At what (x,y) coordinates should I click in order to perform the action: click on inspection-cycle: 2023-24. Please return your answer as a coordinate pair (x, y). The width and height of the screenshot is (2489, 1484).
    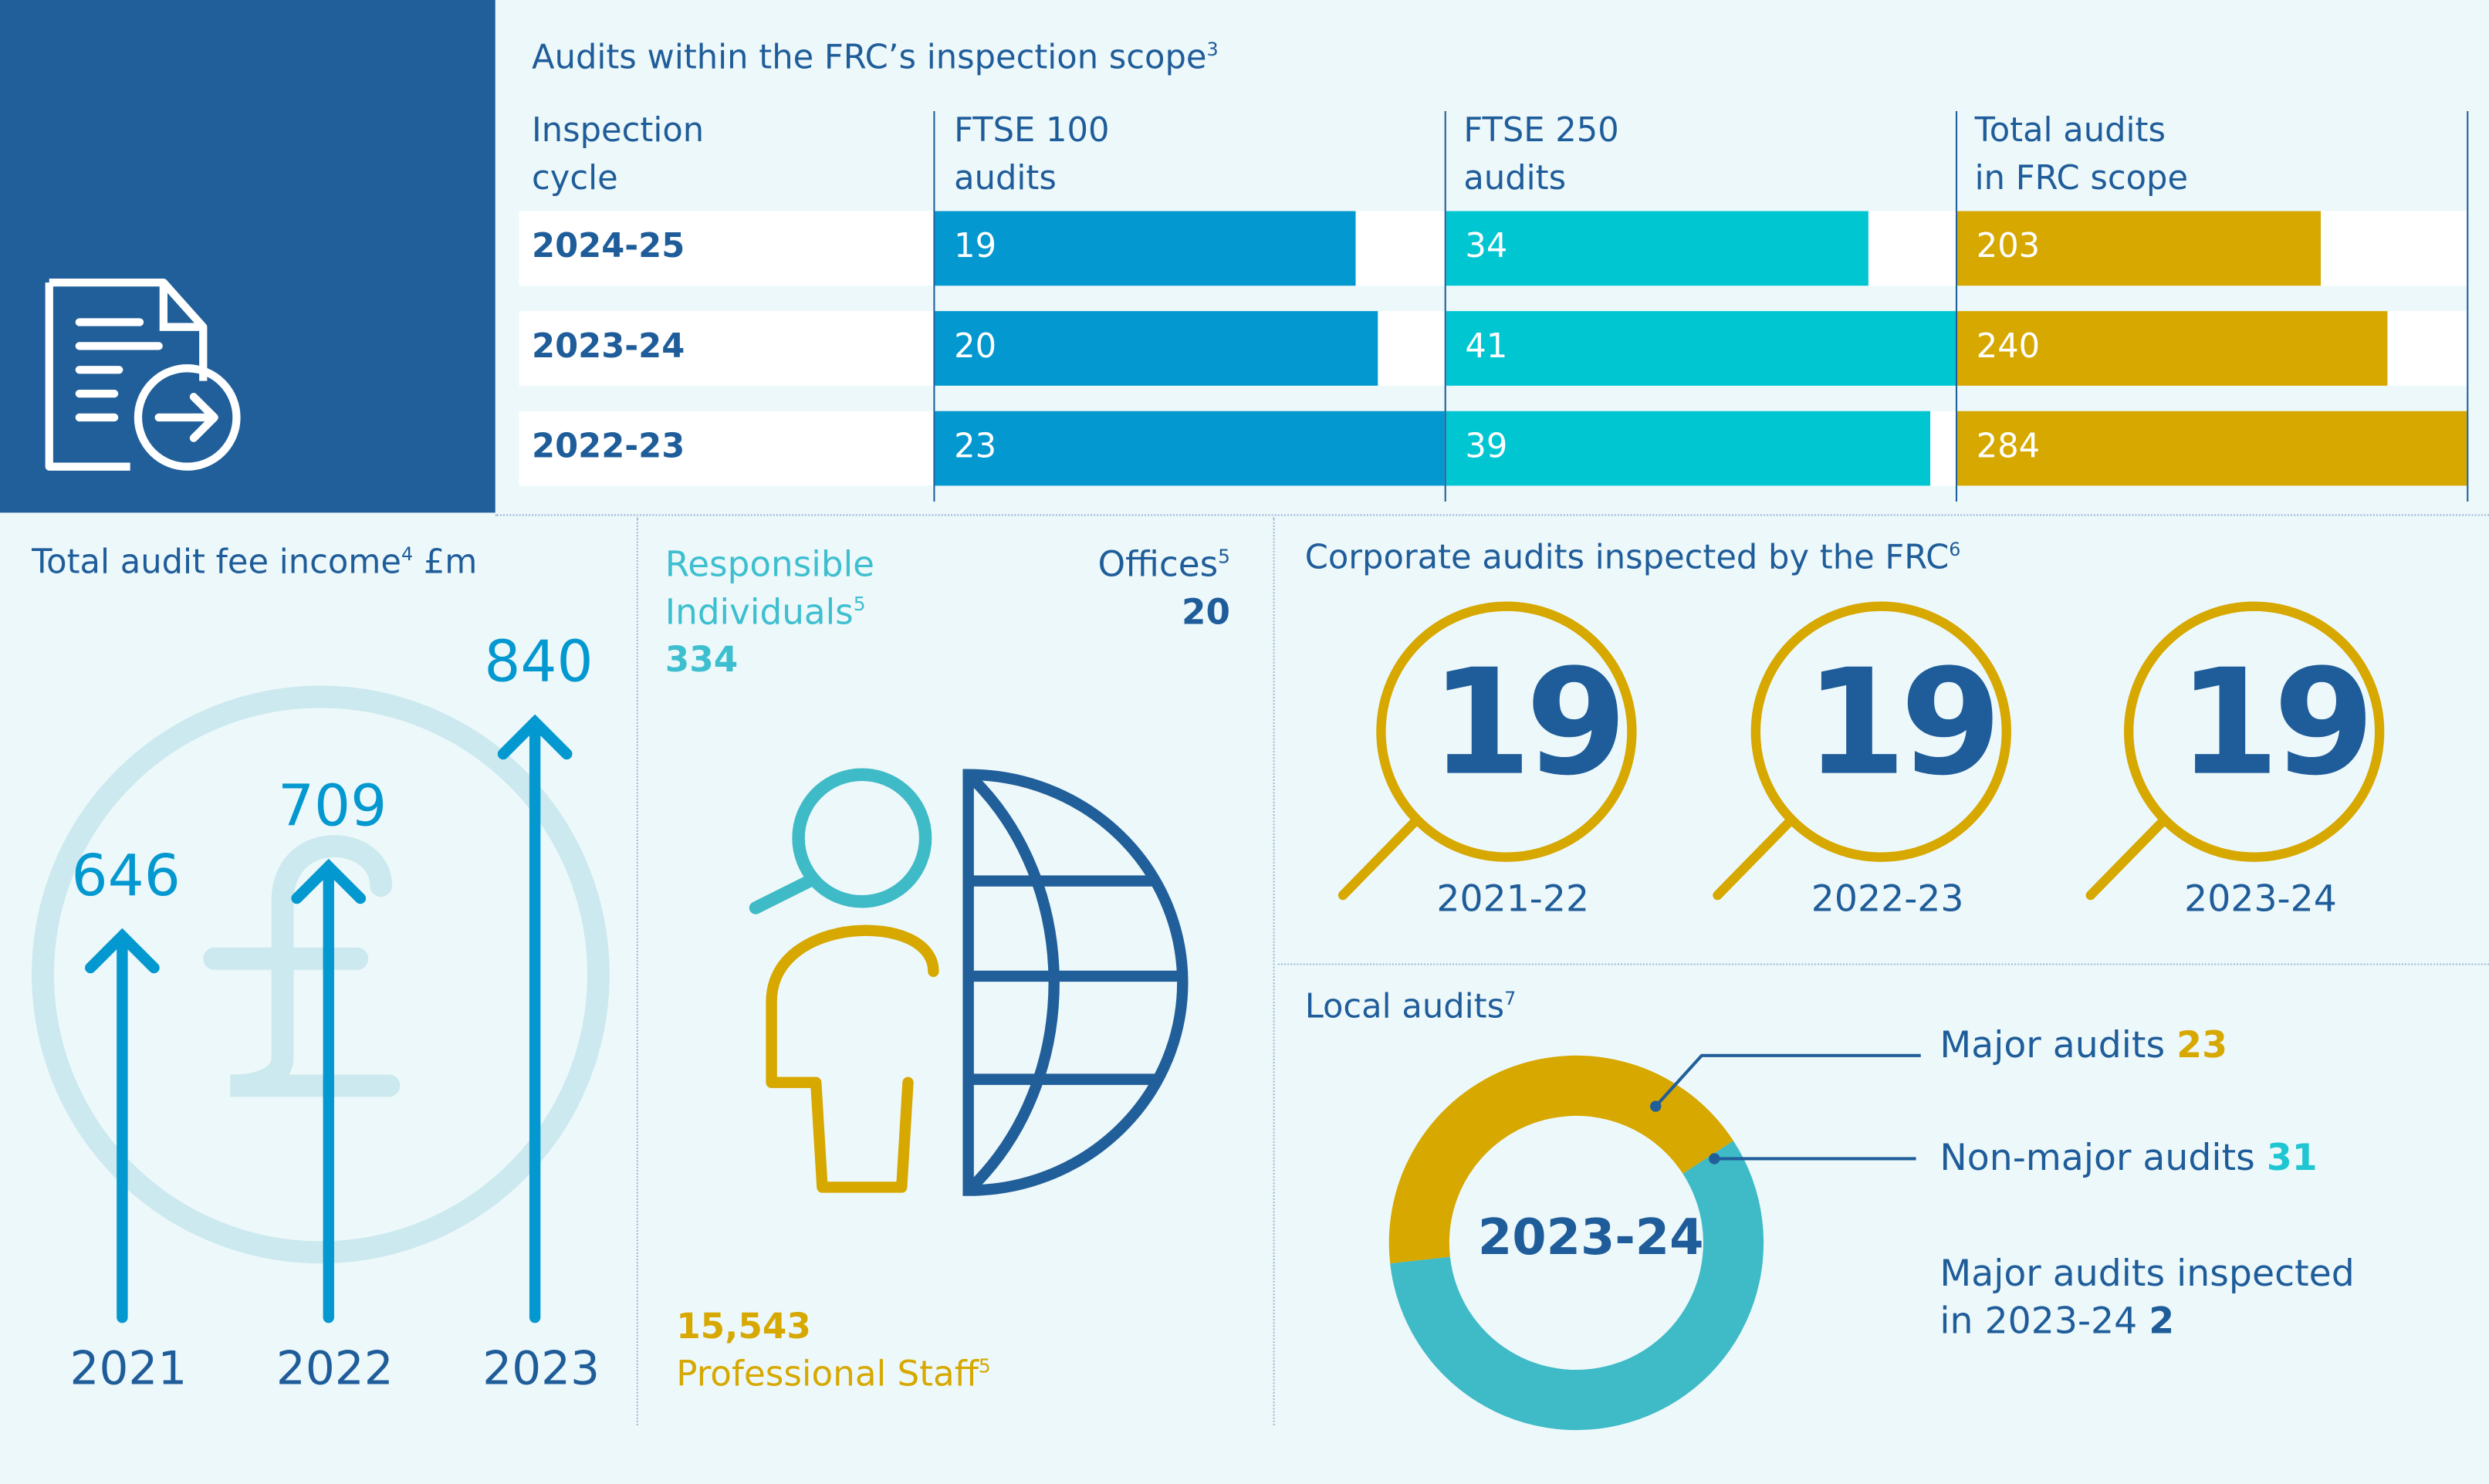
    Looking at the image, I should click on (2260, 900).